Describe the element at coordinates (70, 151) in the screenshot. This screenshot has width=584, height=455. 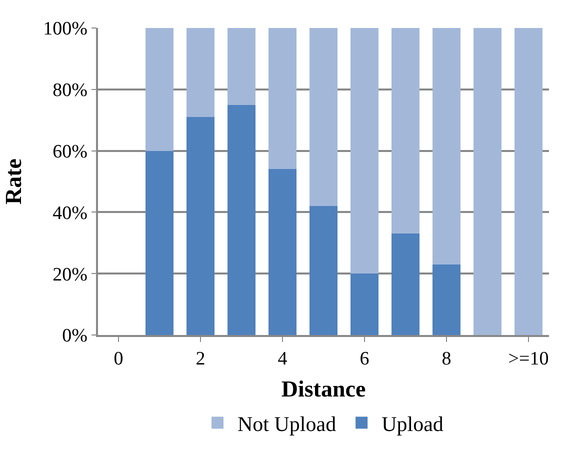
I see `y-tick-label: 60%` at that location.